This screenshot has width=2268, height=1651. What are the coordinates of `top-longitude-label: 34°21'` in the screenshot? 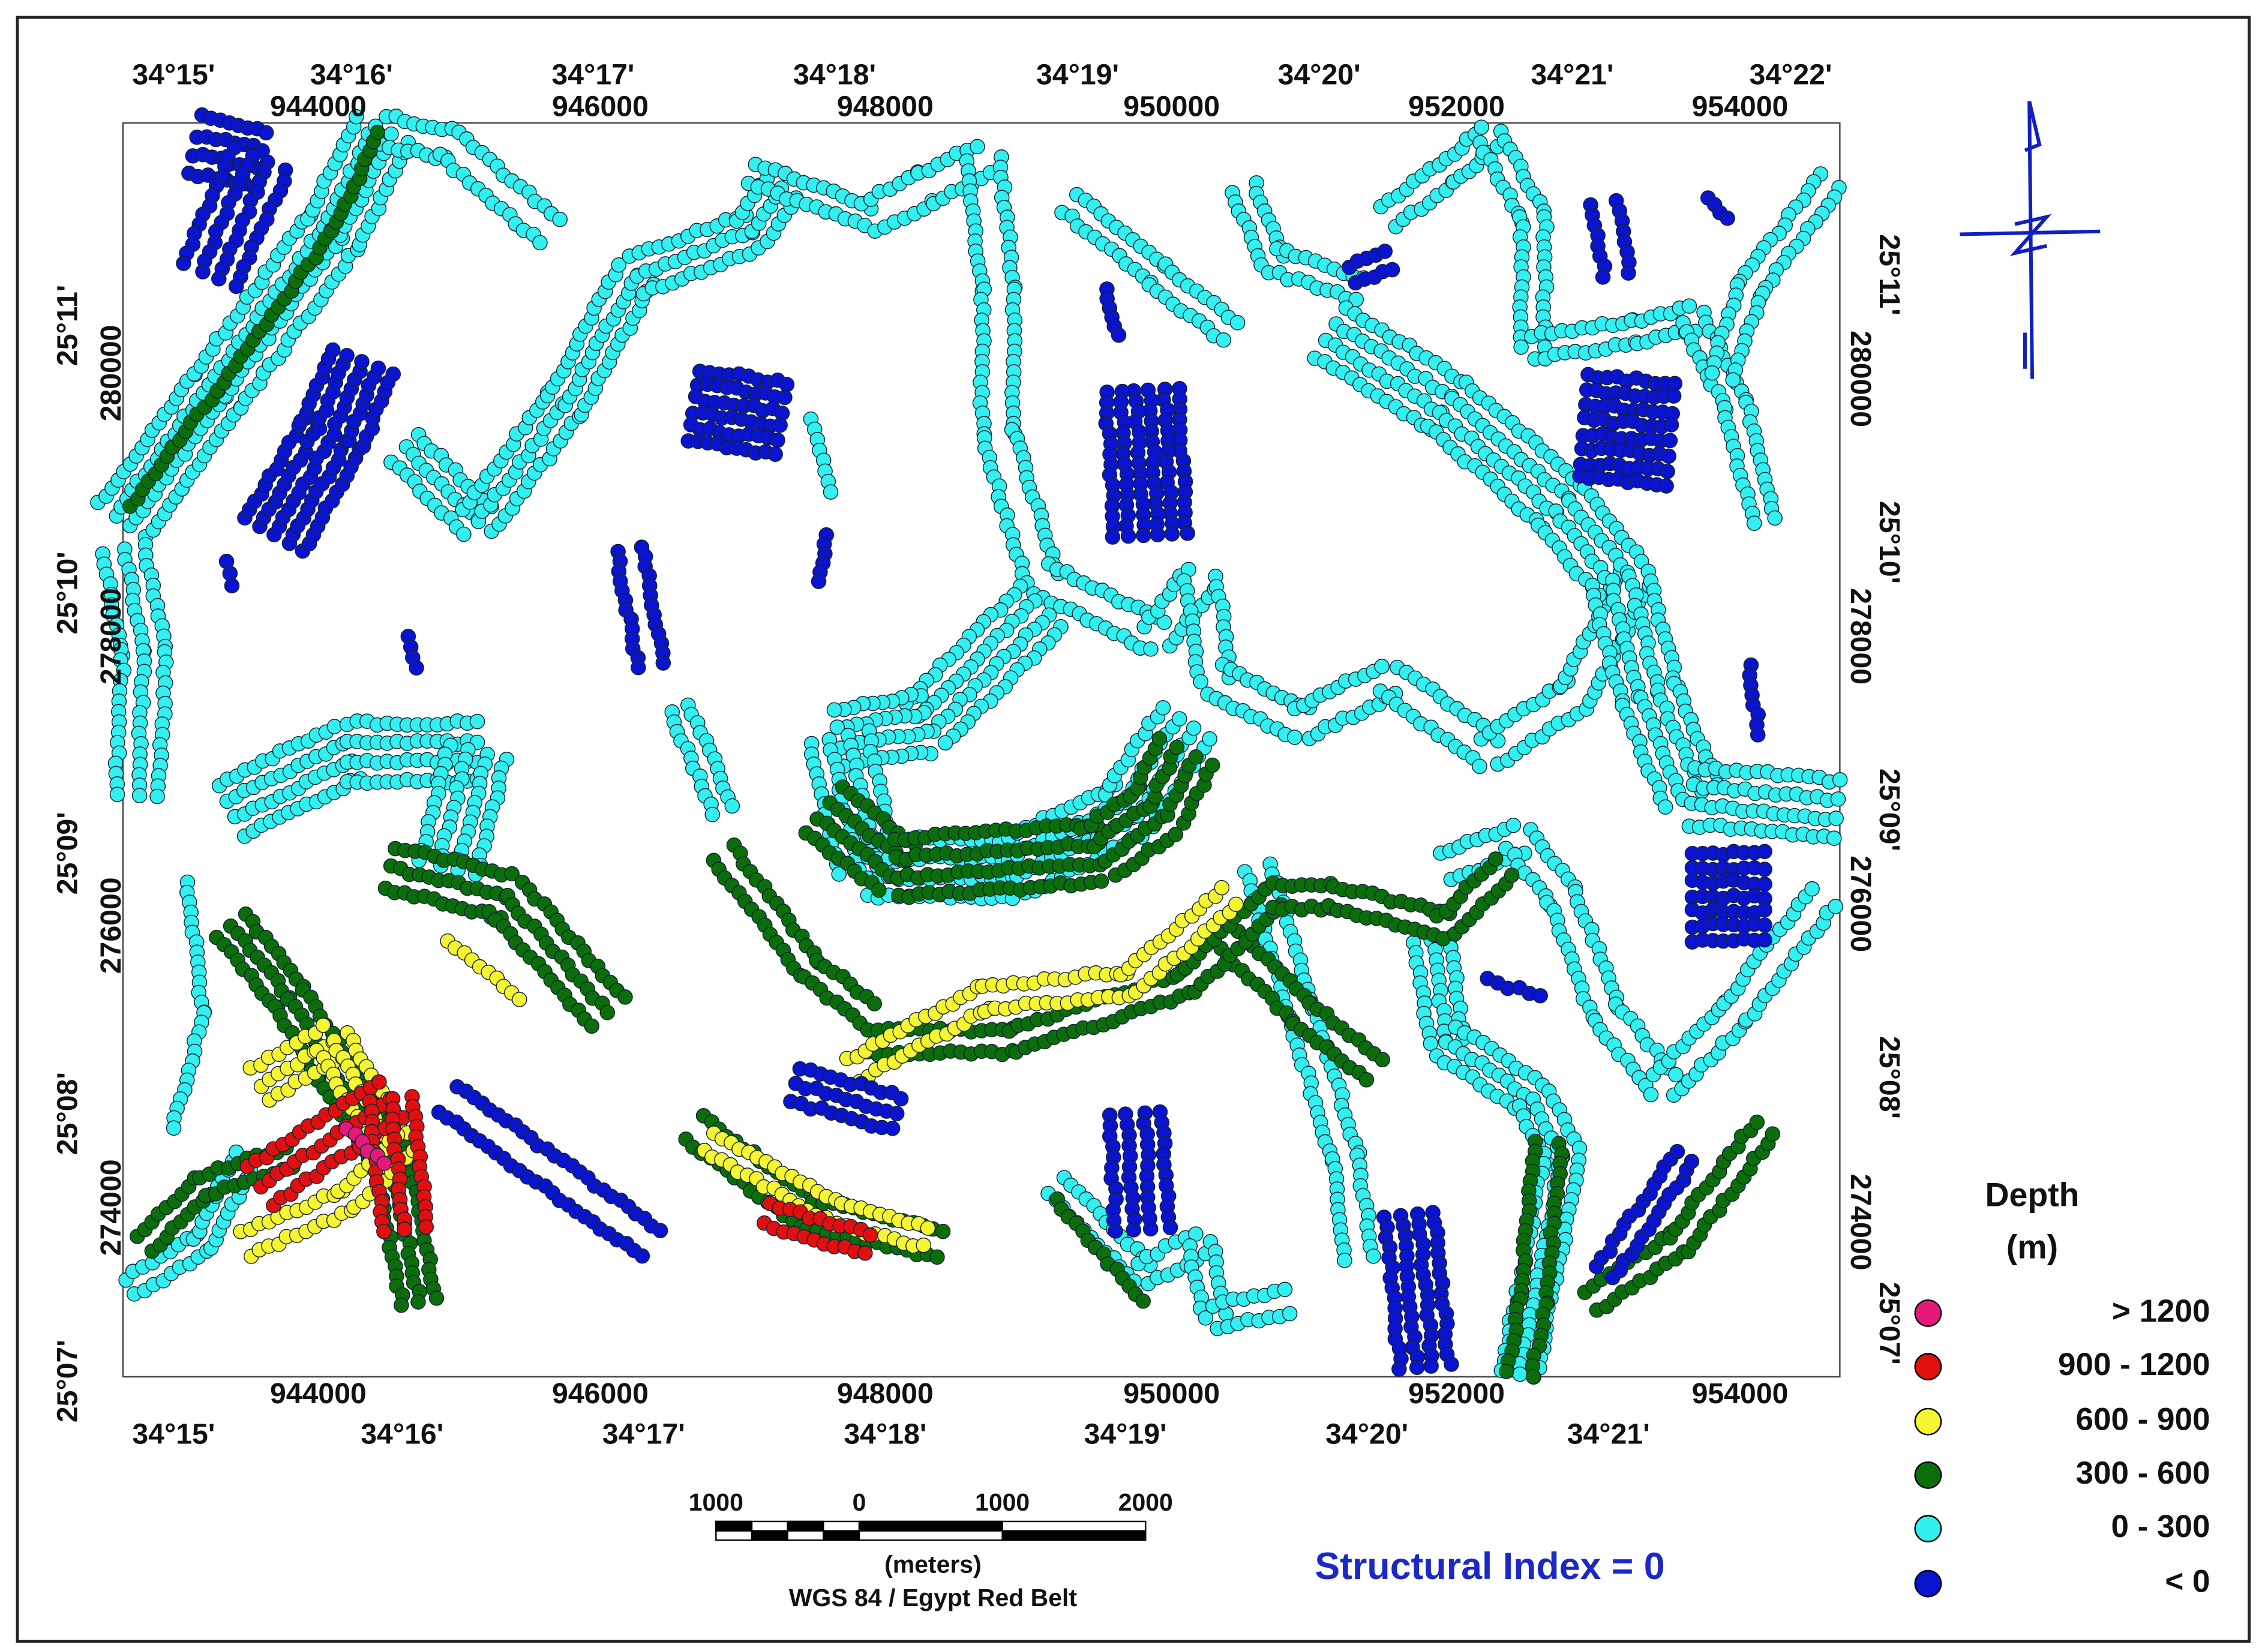 It's located at (1572, 74).